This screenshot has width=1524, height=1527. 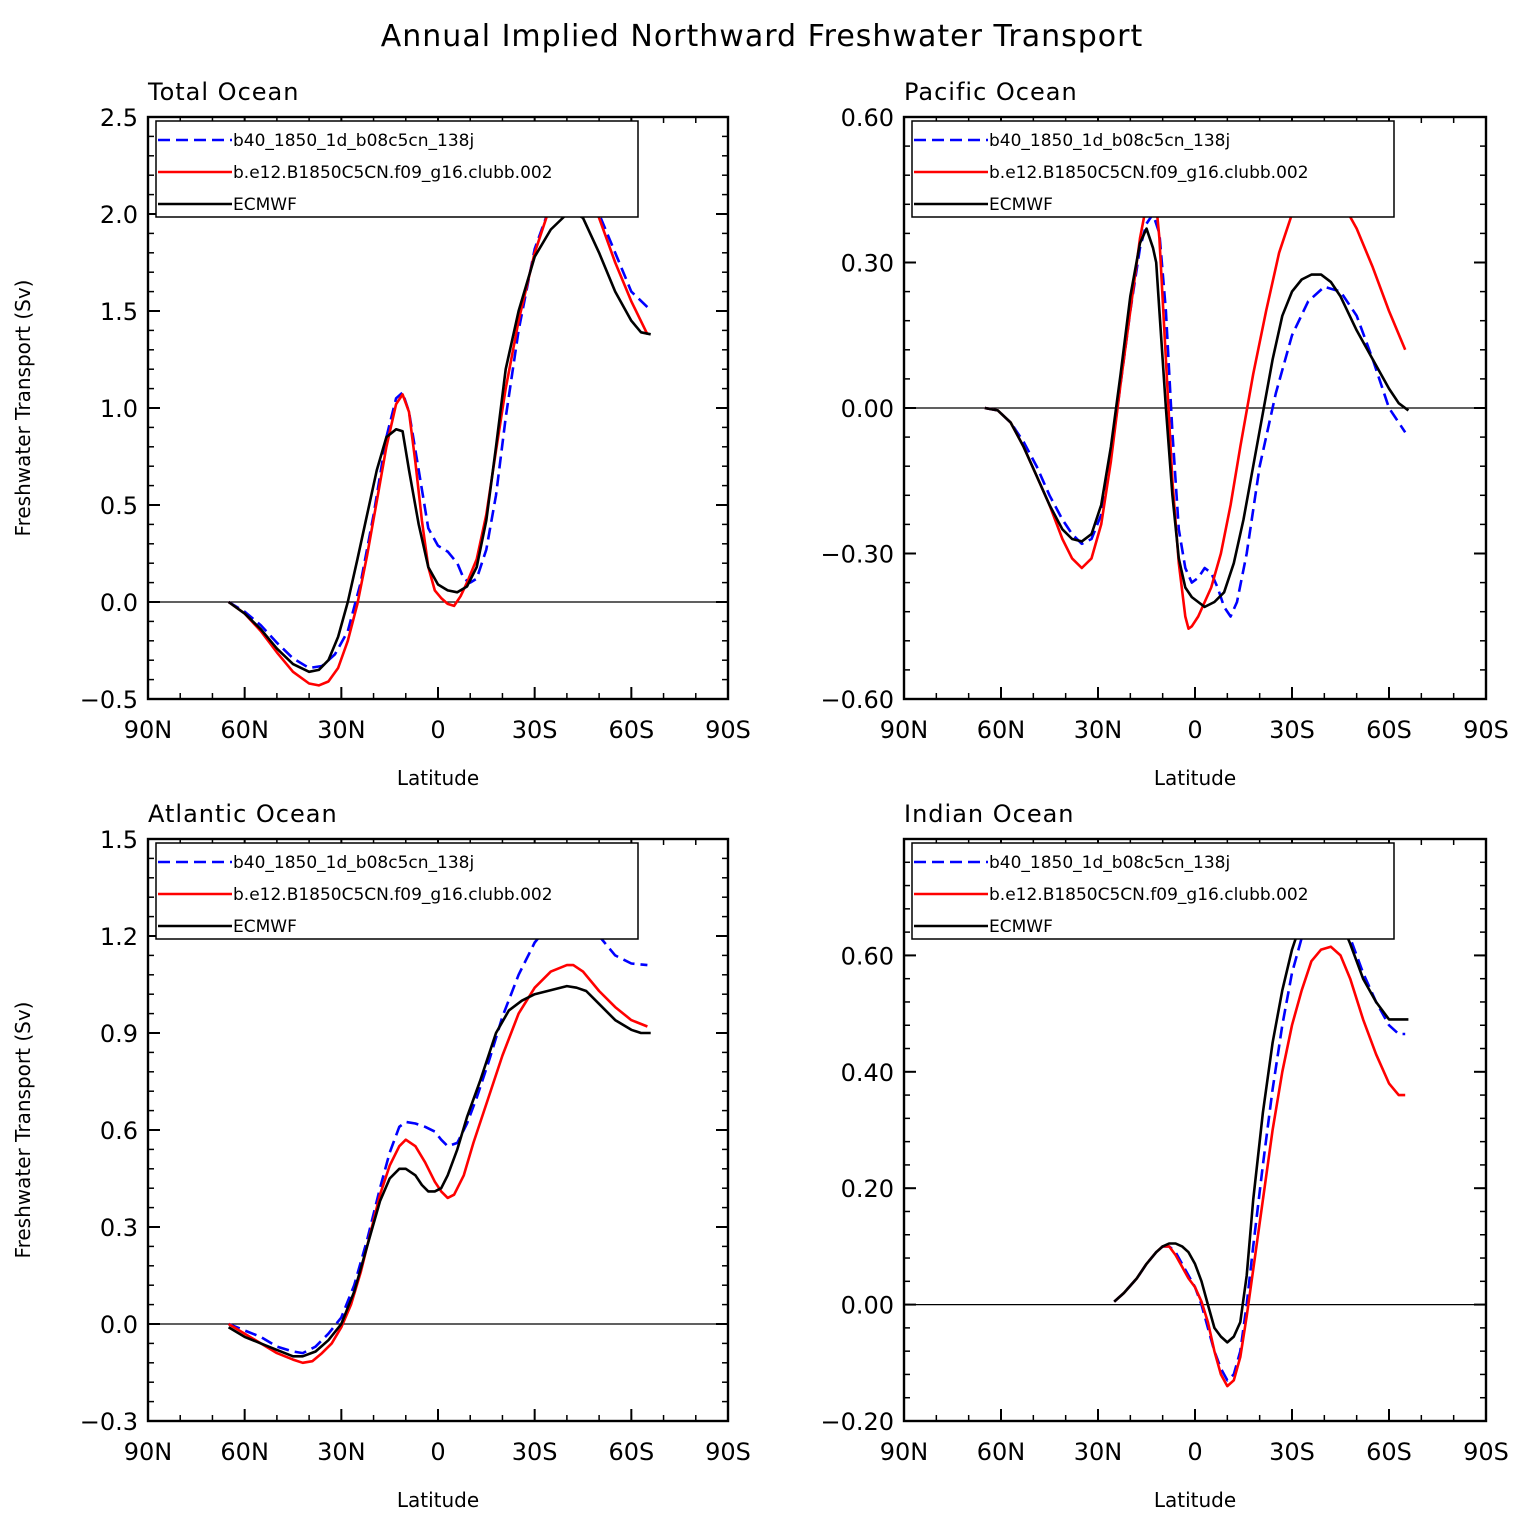 I want to click on panel-title: Total Ocean, so click(x=223, y=92).